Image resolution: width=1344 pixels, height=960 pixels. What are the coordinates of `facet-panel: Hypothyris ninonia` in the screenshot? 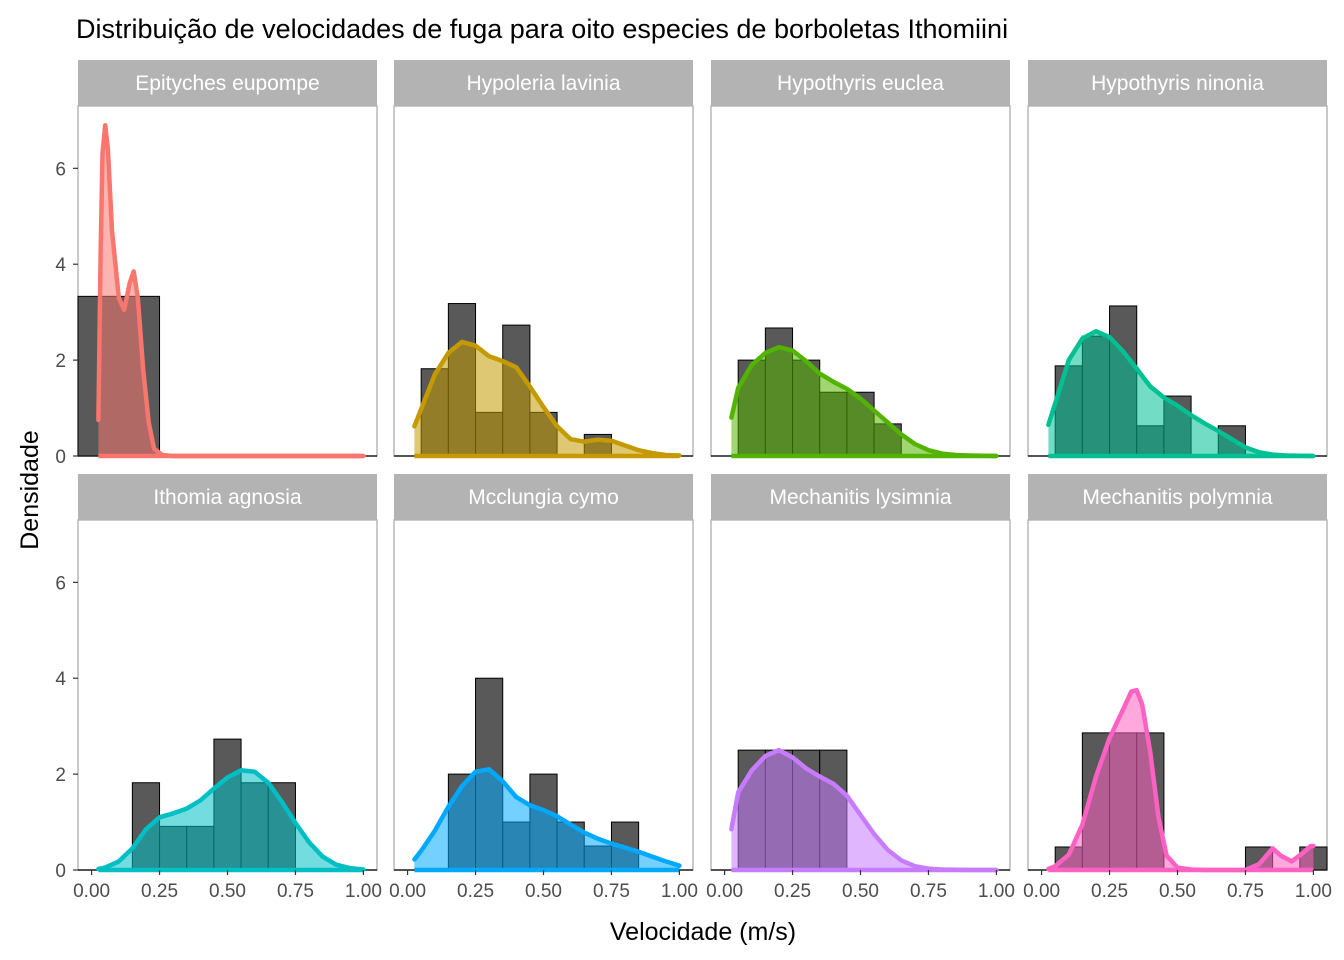 It's located at (1177, 259).